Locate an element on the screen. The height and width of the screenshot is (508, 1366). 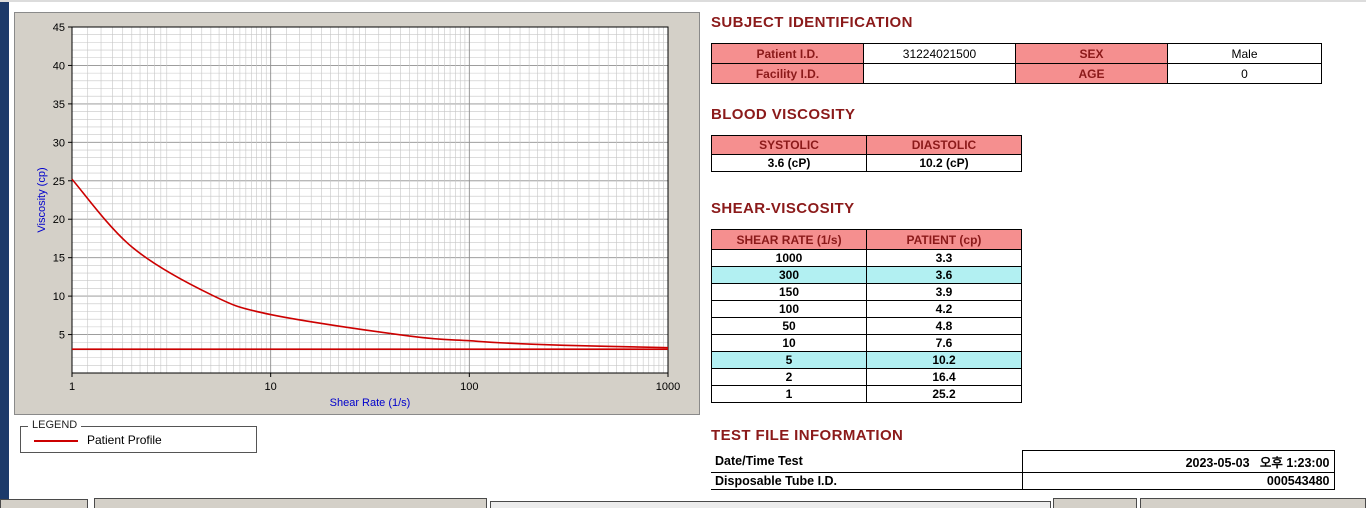
shear-row: 300 3.6 is located at coordinates (866, 275).